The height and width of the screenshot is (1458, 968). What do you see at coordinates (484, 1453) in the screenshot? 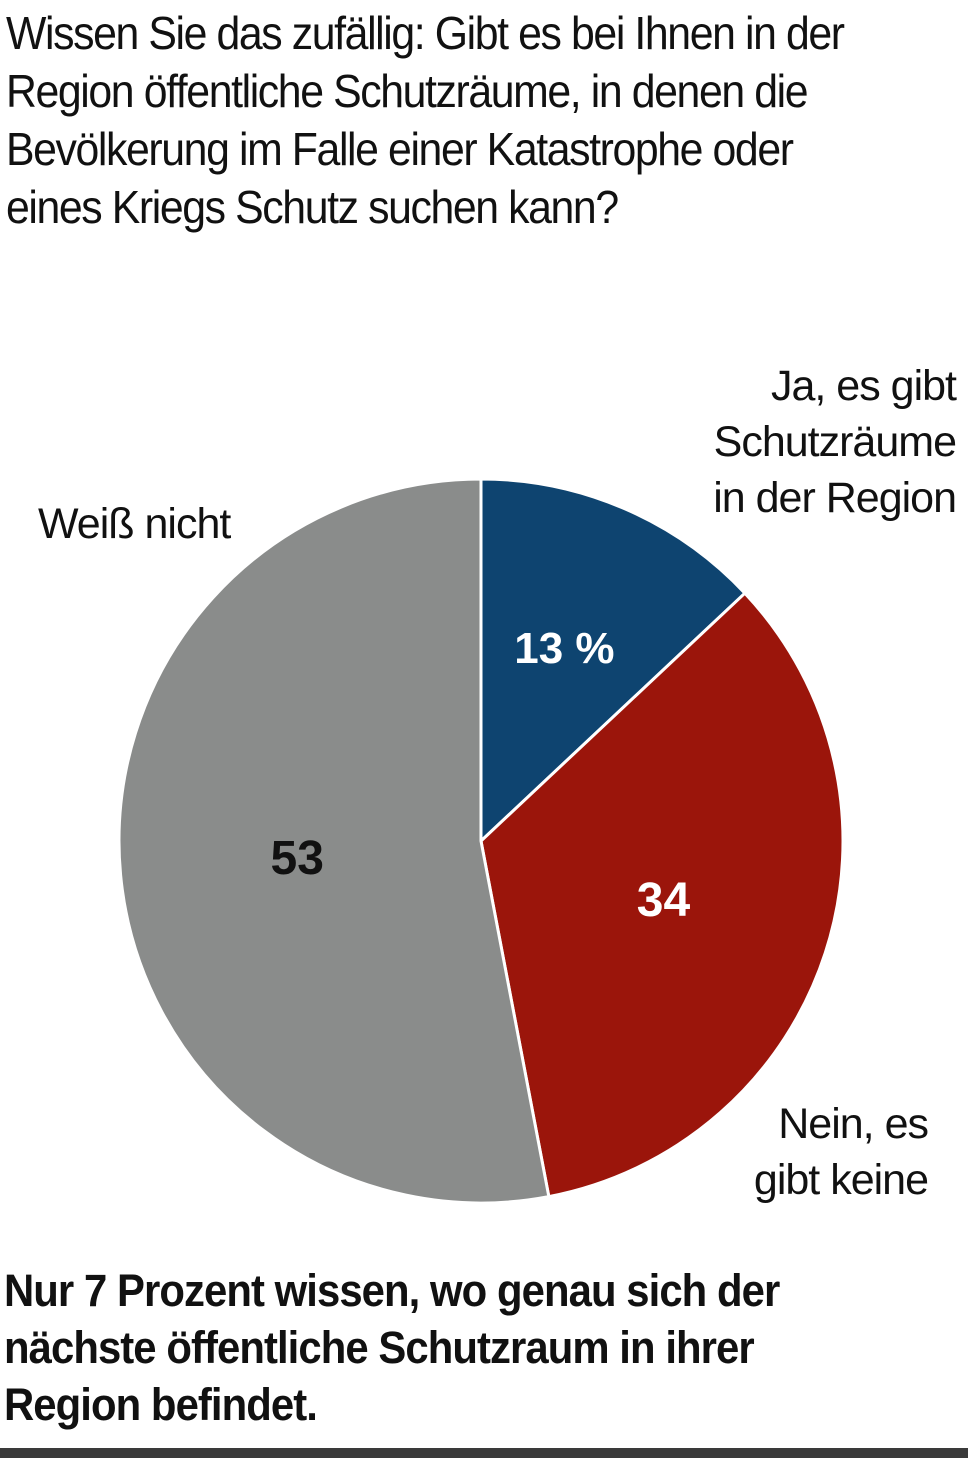
I see `bottom-rule` at bounding box center [484, 1453].